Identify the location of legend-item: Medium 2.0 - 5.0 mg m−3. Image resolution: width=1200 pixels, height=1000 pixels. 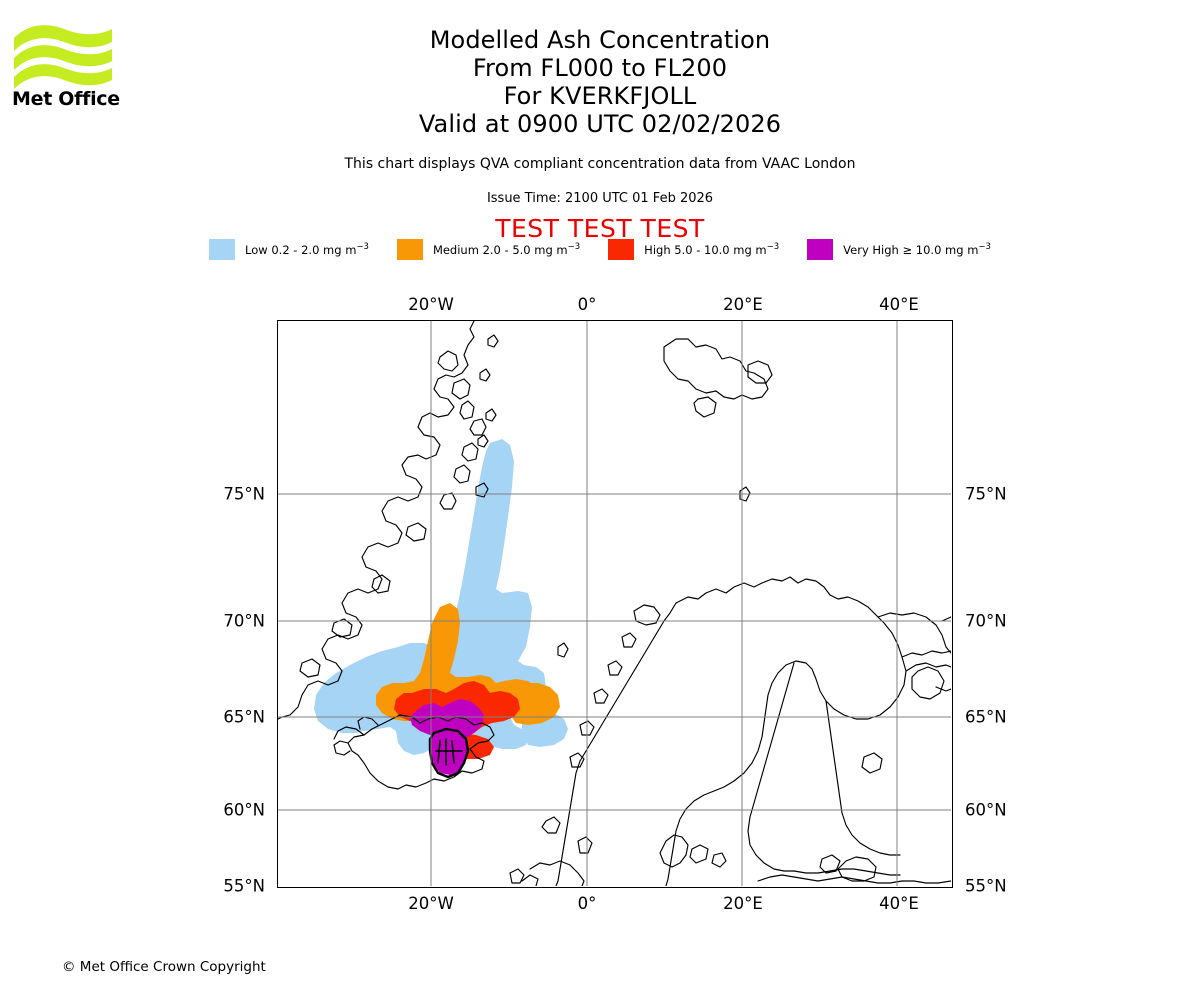
(488, 249).